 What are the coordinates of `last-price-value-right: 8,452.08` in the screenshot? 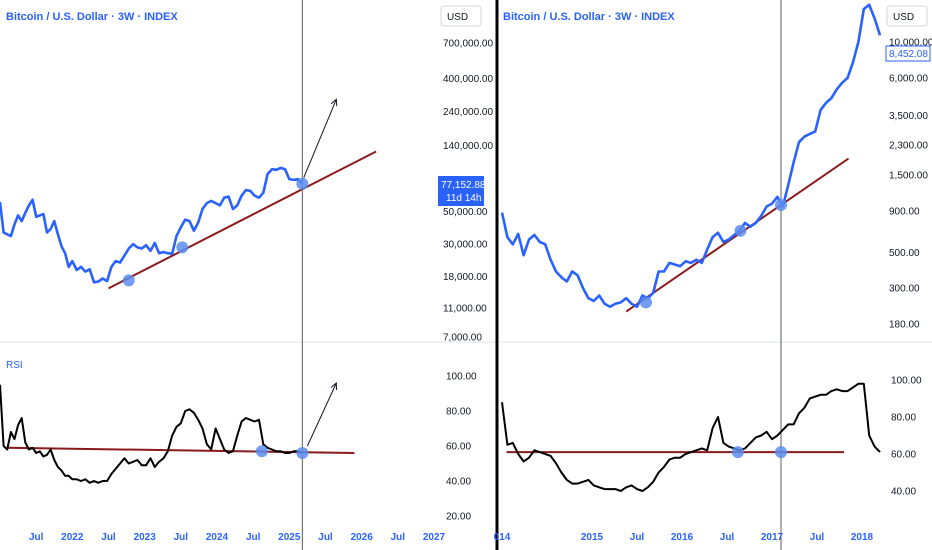 It's located at (908, 54).